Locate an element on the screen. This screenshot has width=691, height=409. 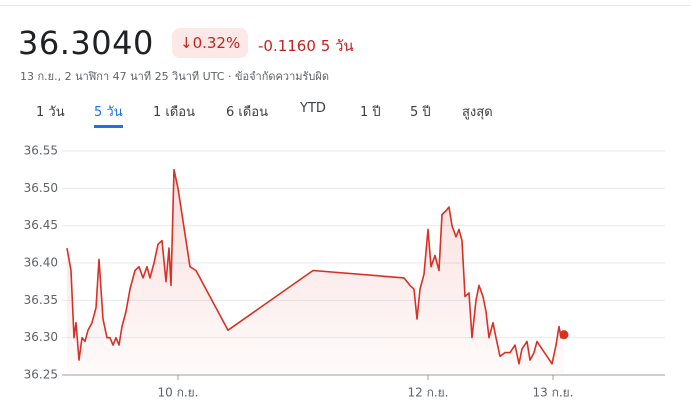
period: 5 วัน is located at coordinates (337, 46).